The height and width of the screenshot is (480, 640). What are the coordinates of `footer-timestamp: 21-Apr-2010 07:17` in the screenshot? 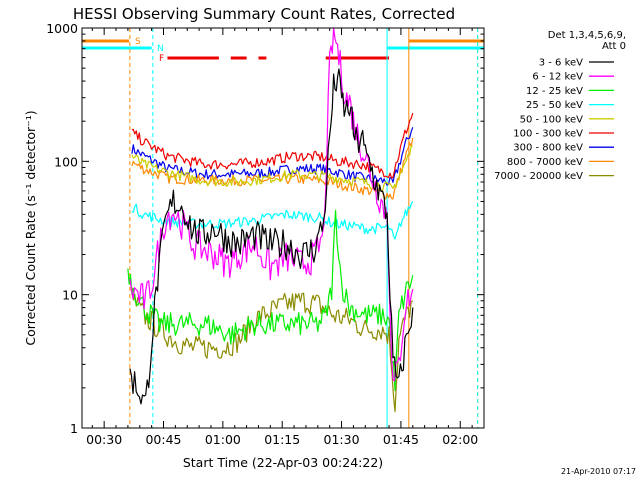 It's located at (598, 471).